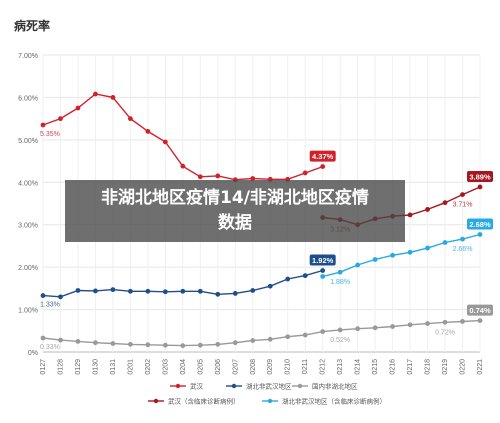 The height and width of the screenshot is (423, 500). What do you see at coordinates (43, 367) in the screenshot?
I see `x-tick-label: 0127` at bounding box center [43, 367].